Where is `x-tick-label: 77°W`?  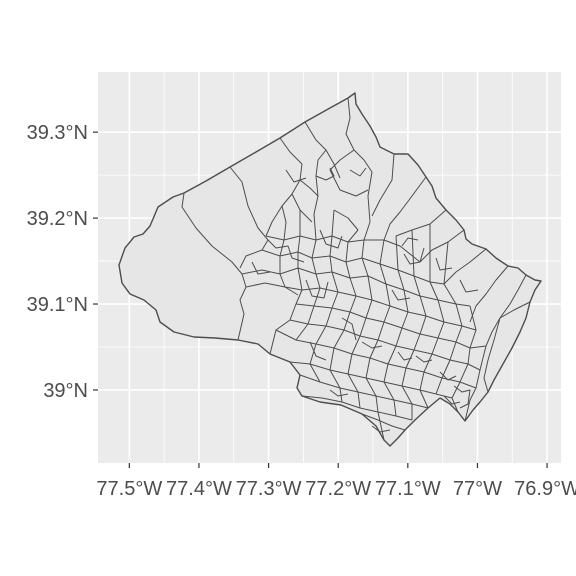
x-tick-label: 77°W is located at coordinates (477, 489).